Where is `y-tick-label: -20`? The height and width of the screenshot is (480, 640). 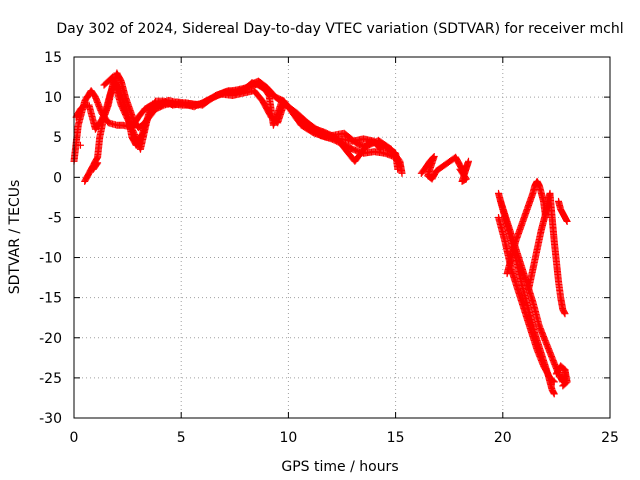
y-tick-label: -20 is located at coordinates (50, 339).